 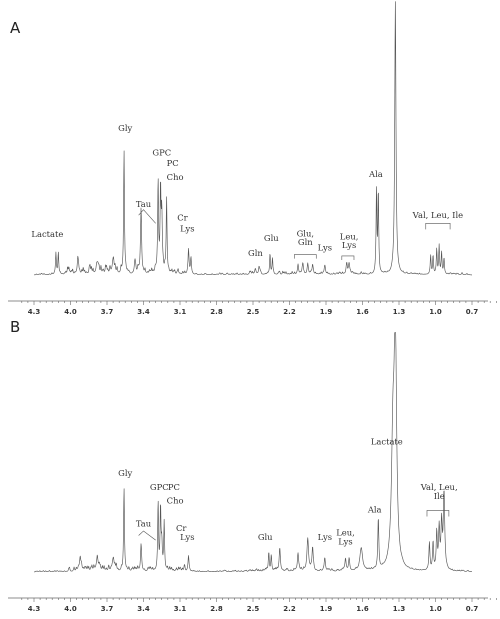 I want to click on peak-label-13: Ala, so click(x=374, y=510).